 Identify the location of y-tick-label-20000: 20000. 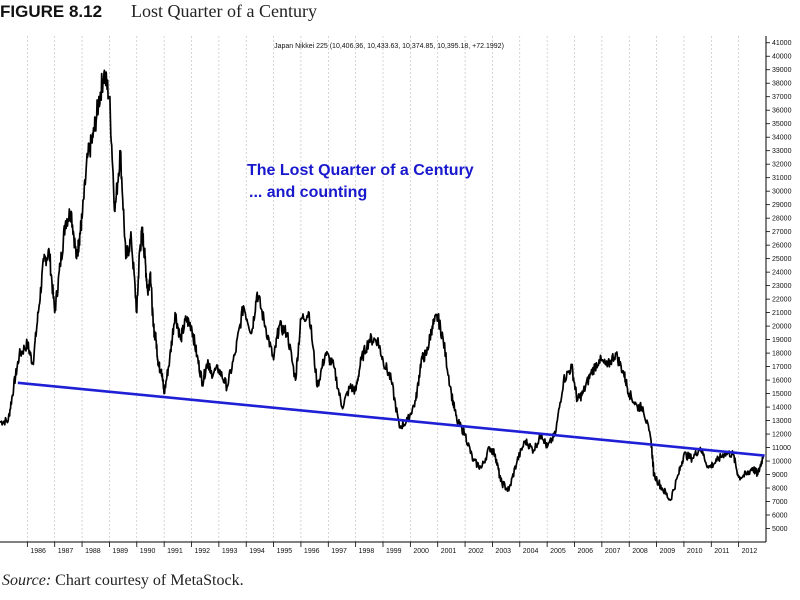
(782, 327).